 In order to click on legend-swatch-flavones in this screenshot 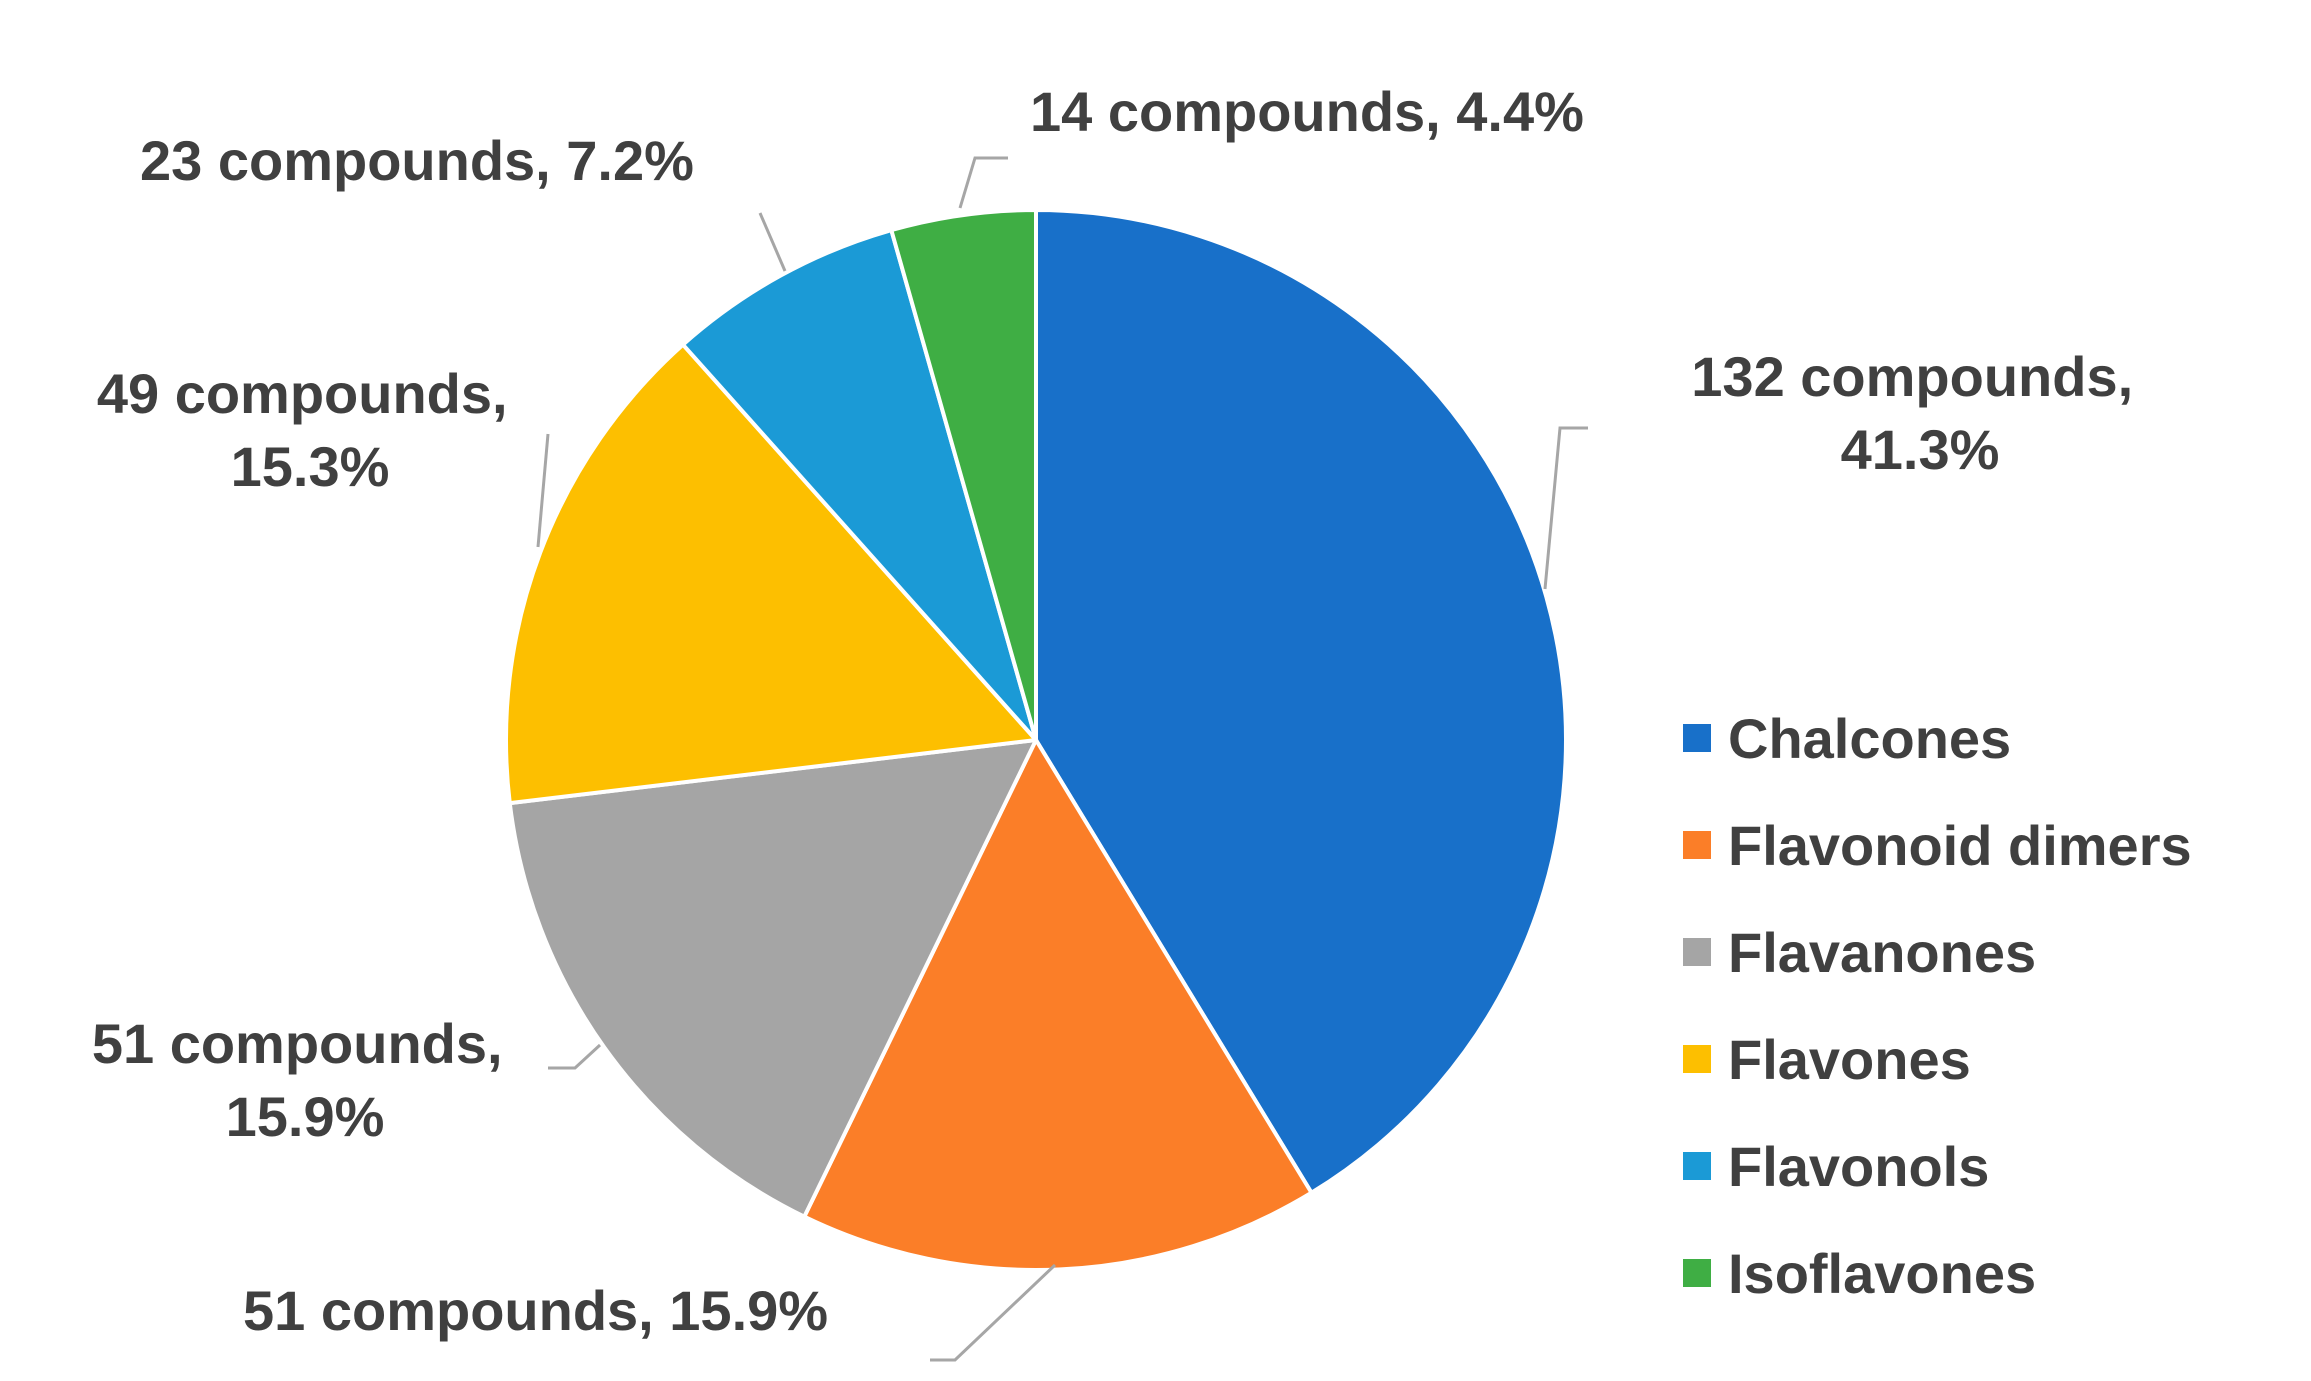, I will do `click(1697, 1059)`.